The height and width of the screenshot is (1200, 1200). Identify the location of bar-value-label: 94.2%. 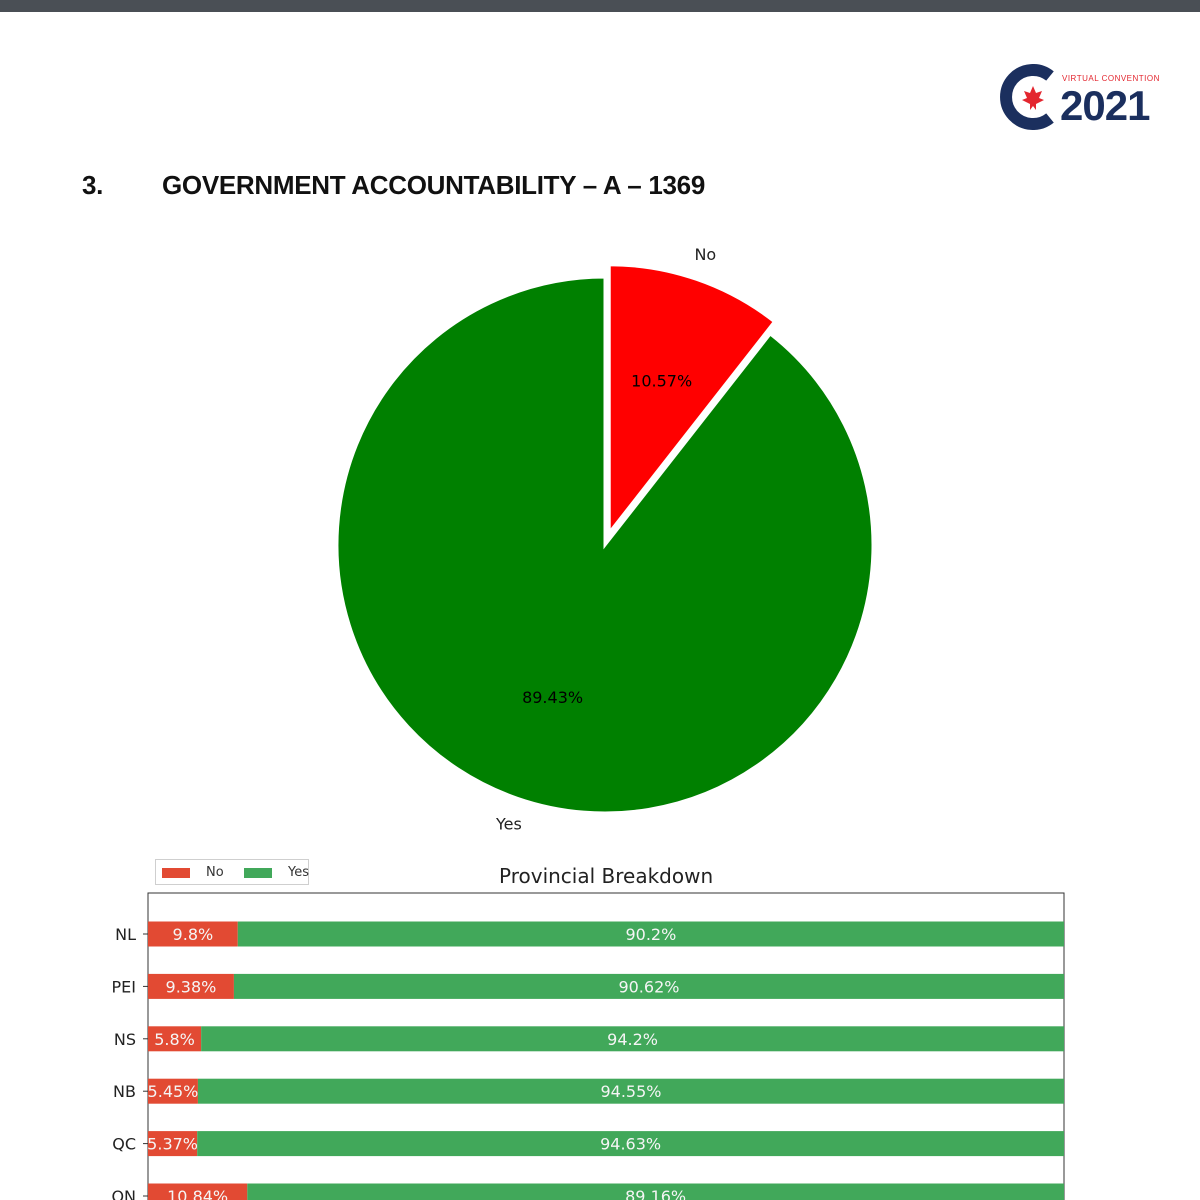
(632, 1039).